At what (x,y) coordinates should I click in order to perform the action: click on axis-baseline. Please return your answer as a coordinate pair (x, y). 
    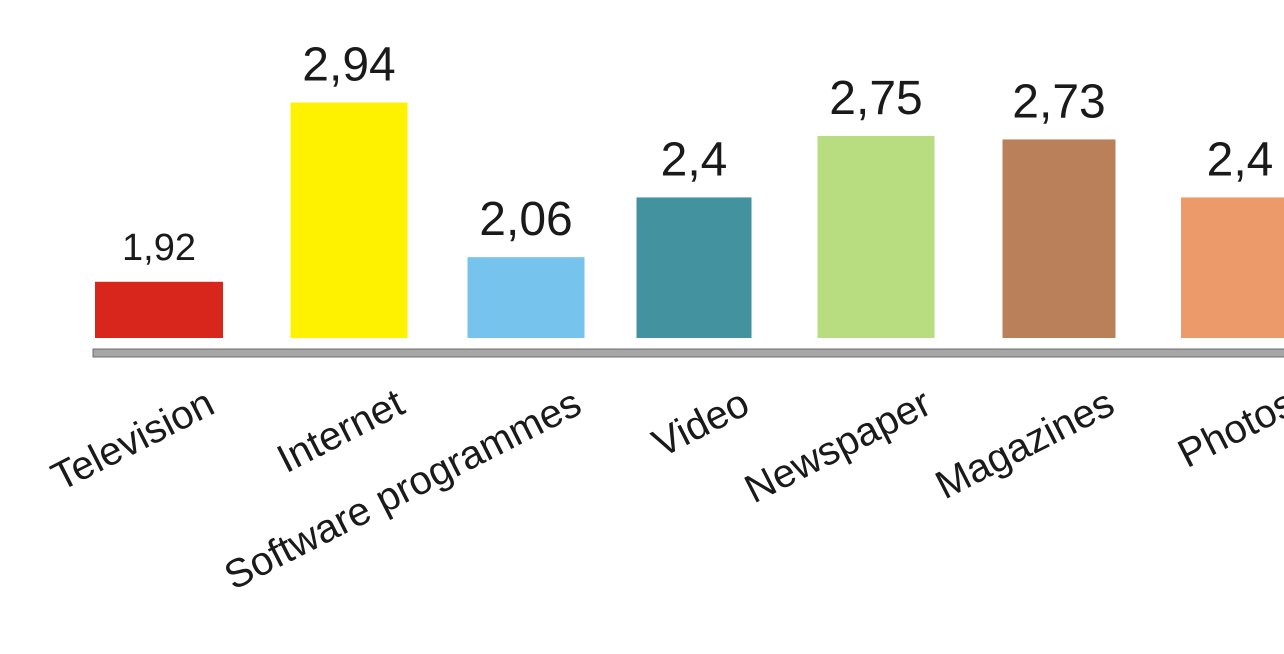
    Looking at the image, I should click on (688, 353).